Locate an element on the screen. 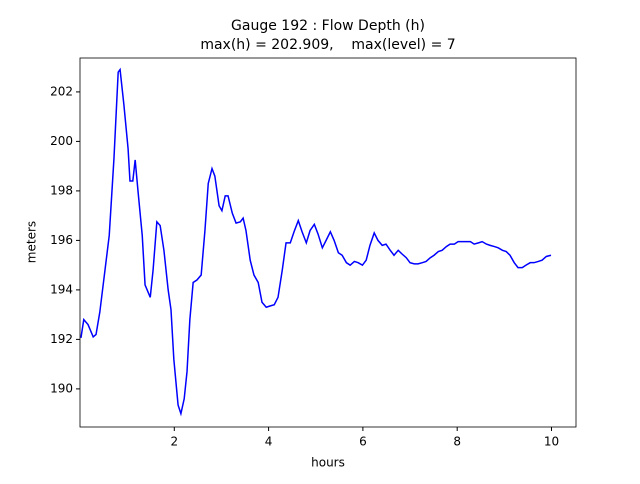 The image size is (640, 484). y-tick-label: 200 is located at coordinates (61, 141).